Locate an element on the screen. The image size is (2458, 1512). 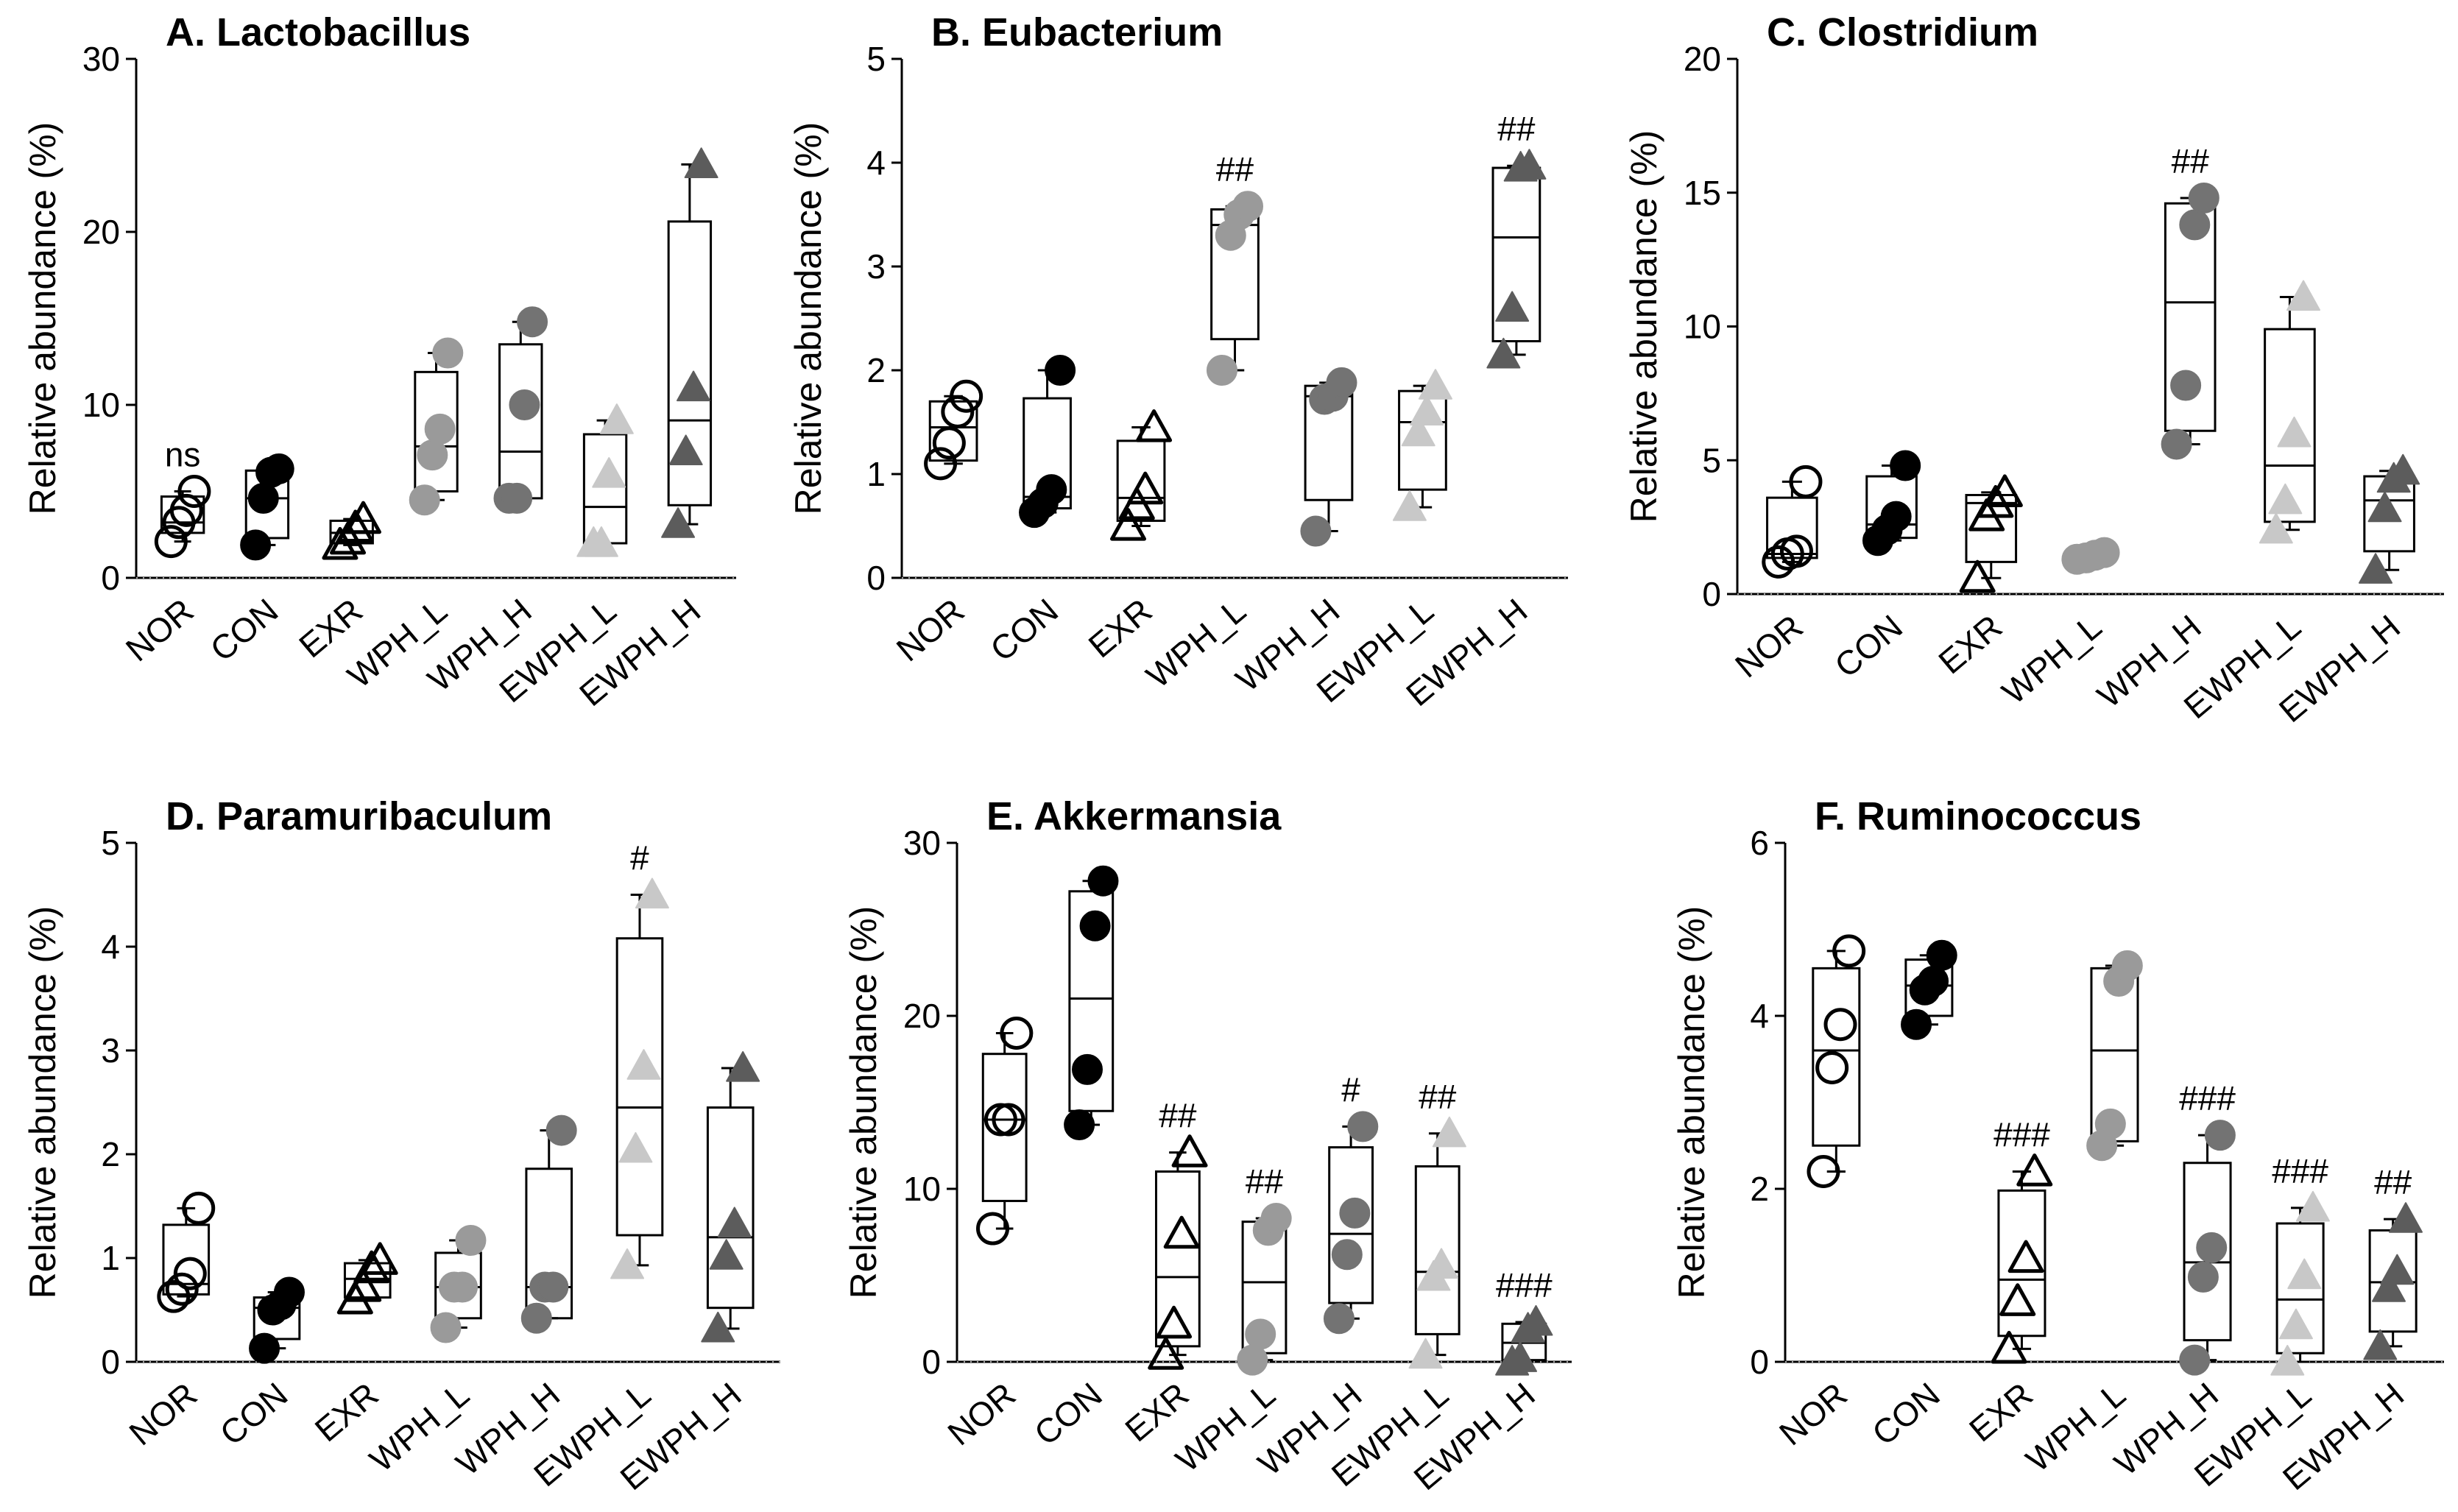
chart-title: E. Akkermansia is located at coordinates (1134, 816).